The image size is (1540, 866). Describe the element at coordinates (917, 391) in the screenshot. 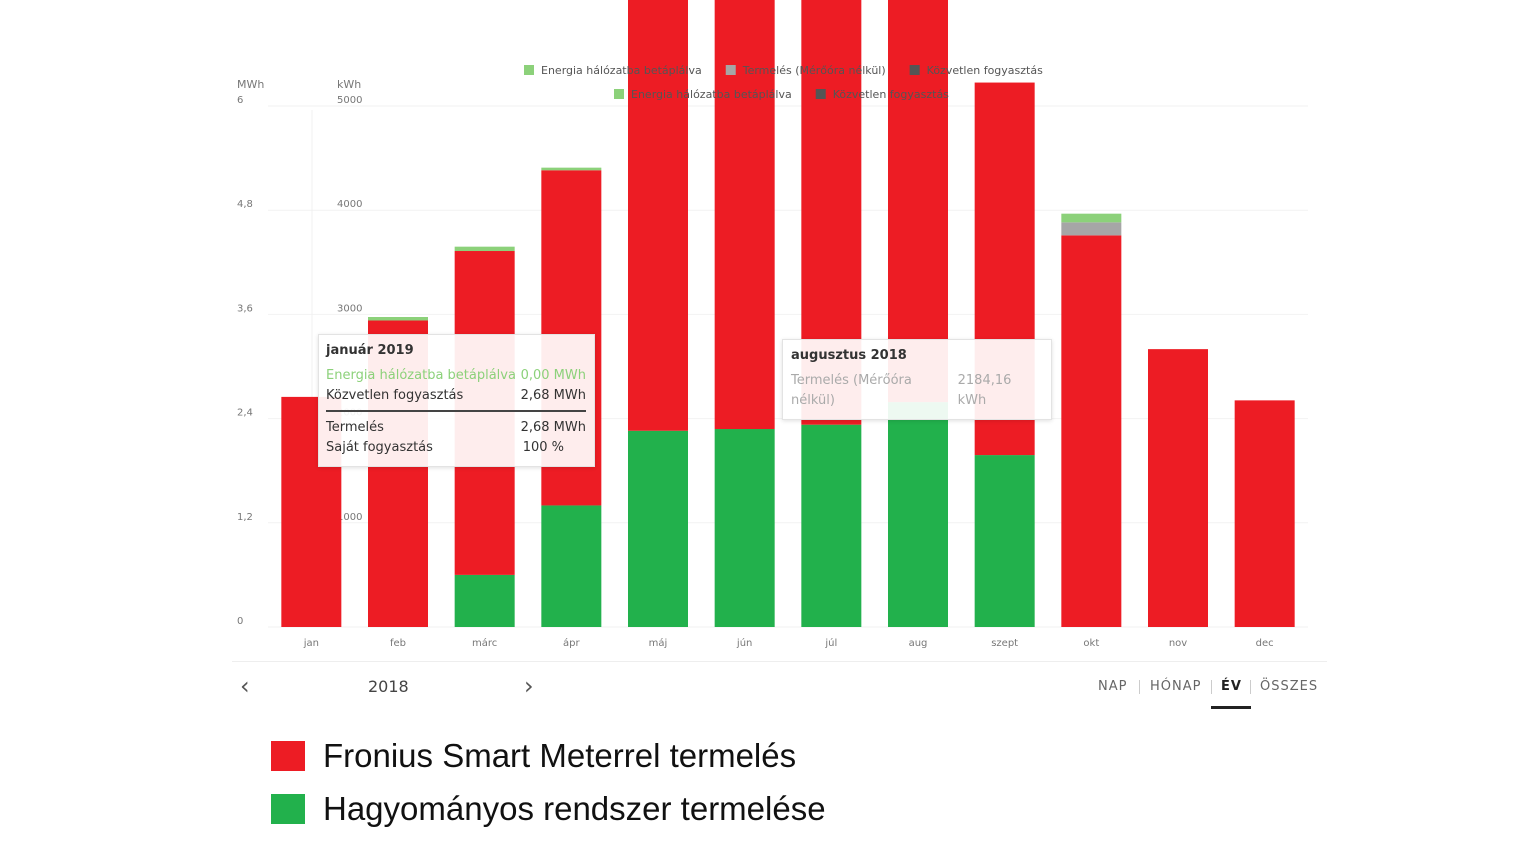

I see `tooltip-row-production-no-meter: Termelés (Mérőóra nélkül) 2184,16 kWh` at that location.